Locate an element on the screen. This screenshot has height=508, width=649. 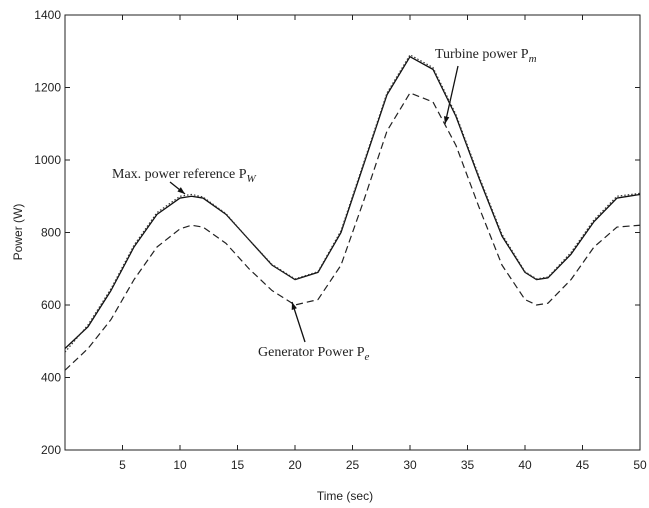
x-tick-label: 35 is located at coordinates (468, 465).